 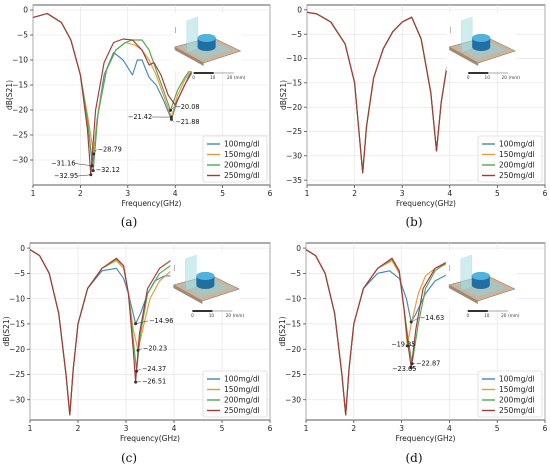 I want to click on panel-caption: (a), so click(x=129, y=222).